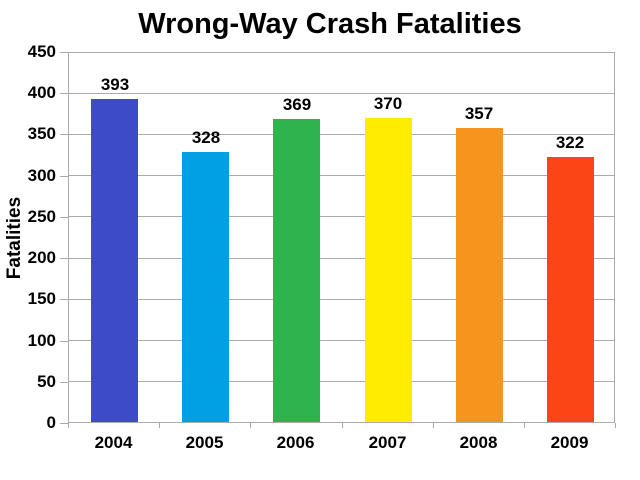 The width and height of the screenshot is (640, 480). I want to click on bar-2006, so click(296, 270).